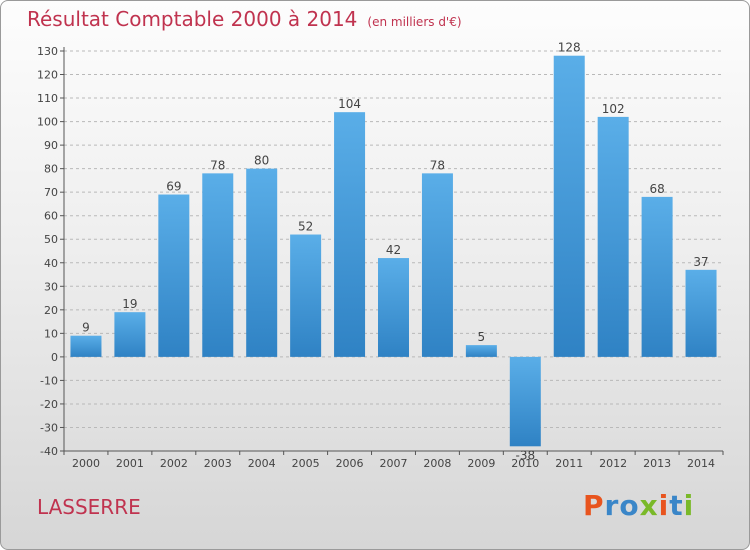  Describe the element at coordinates (51, 286) in the screenshot. I see `y-tick-label: 30` at that location.